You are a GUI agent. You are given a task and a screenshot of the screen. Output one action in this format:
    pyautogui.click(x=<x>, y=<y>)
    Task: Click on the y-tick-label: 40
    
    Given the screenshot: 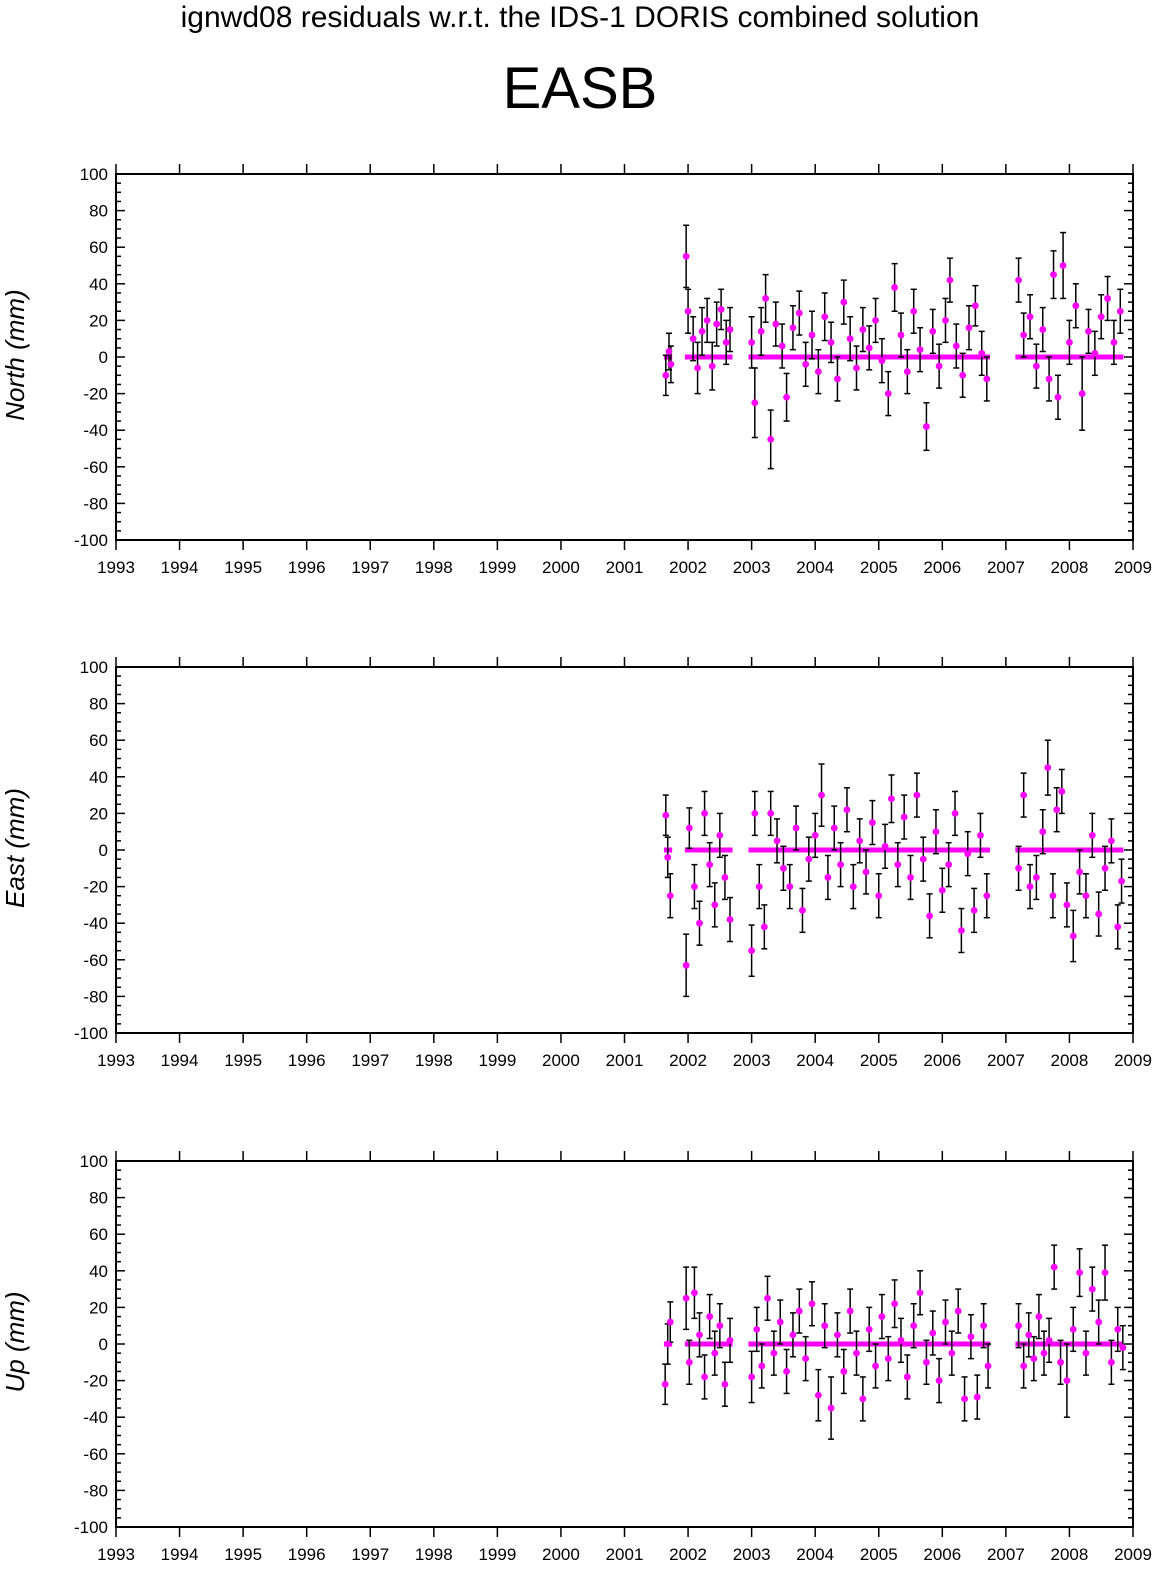 What is the action you would take?
    pyautogui.click(x=98, y=284)
    